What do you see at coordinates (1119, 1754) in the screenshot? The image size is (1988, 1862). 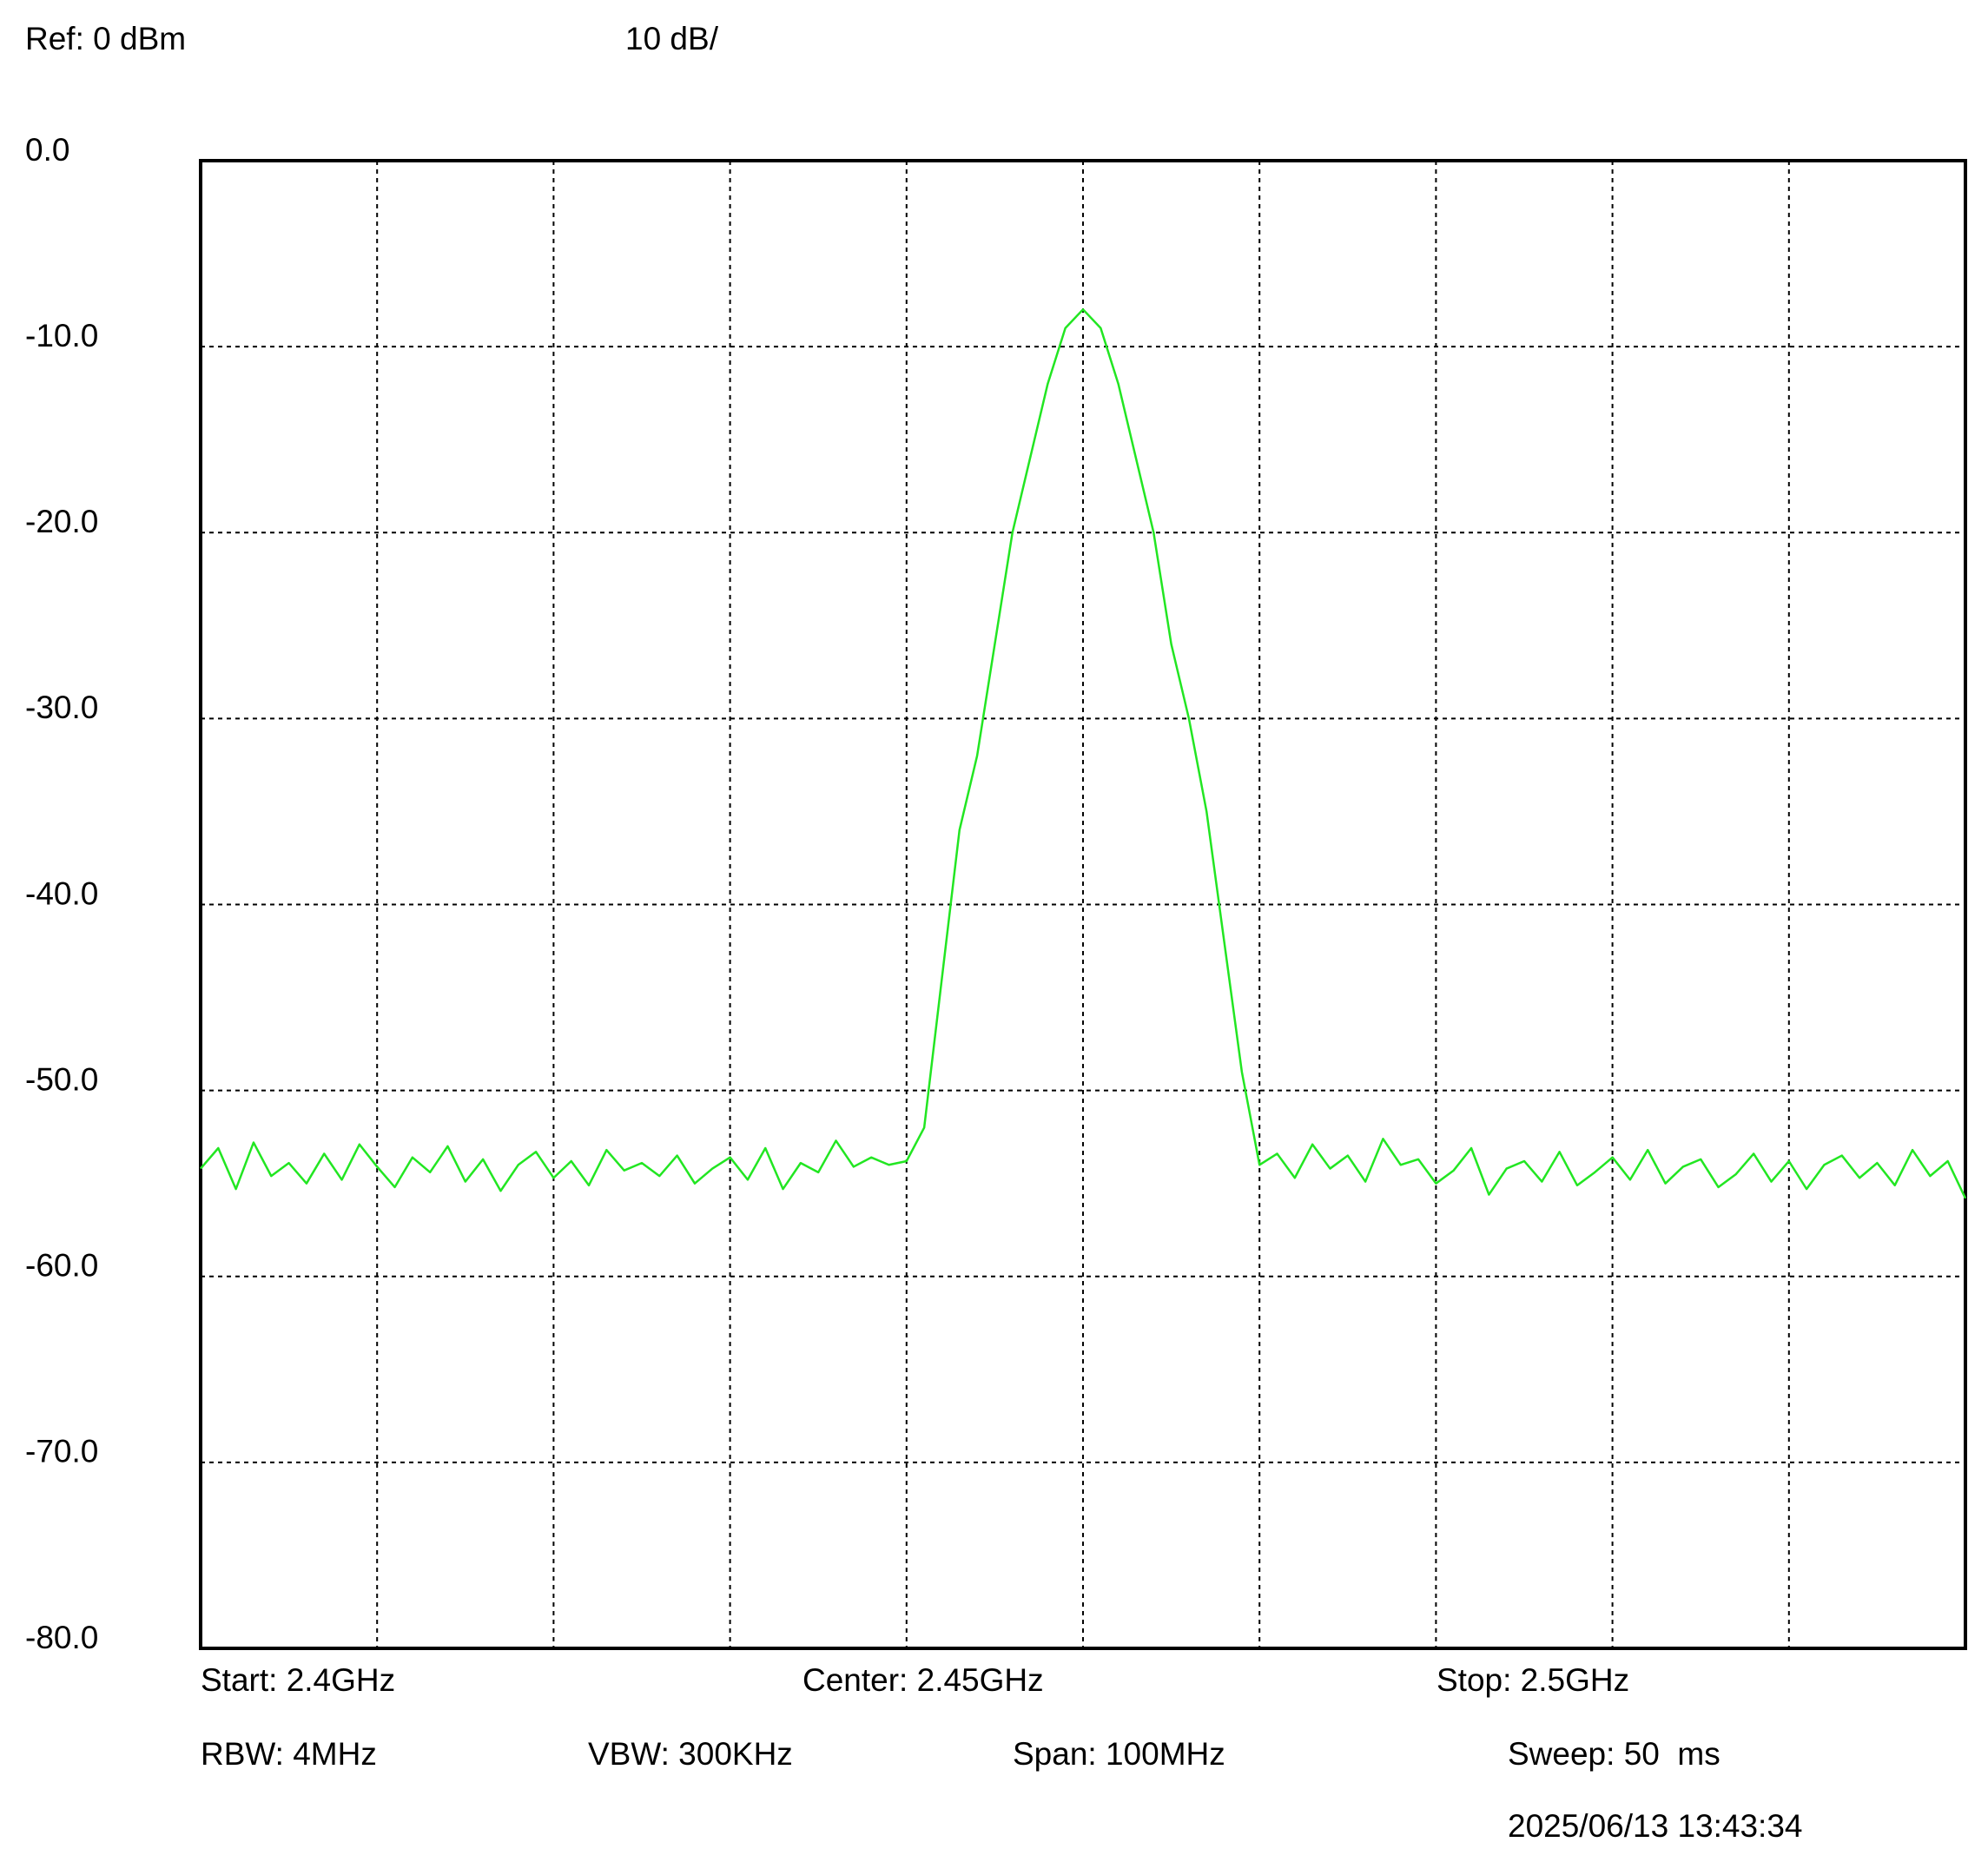 I see `annotation: Span: 100MHz` at bounding box center [1119, 1754].